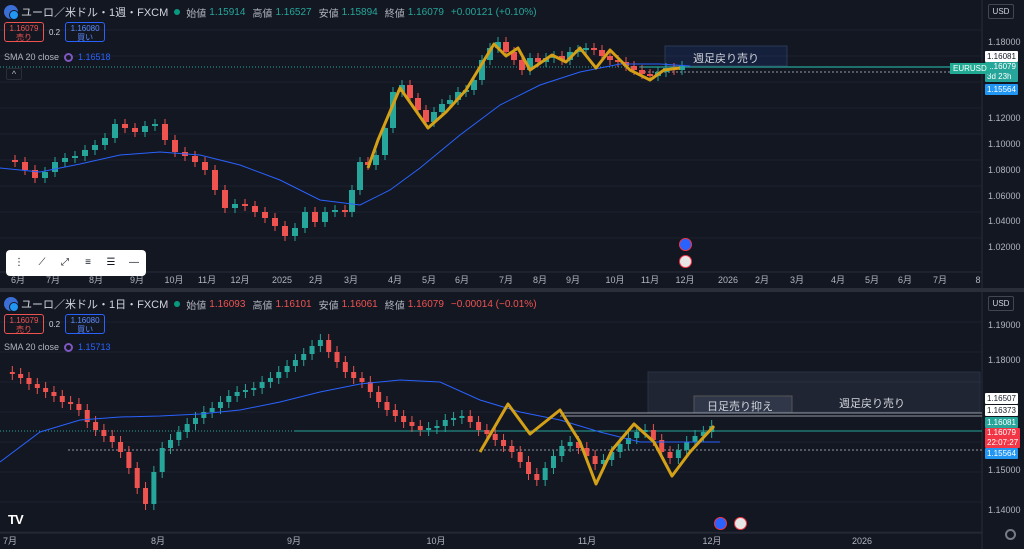  What do you see at coordinates (95, 13) in the screenshot?
I see `symbol-title: ユーロ／米ドル・1週・FXCM` at bounding box center [95, 13].